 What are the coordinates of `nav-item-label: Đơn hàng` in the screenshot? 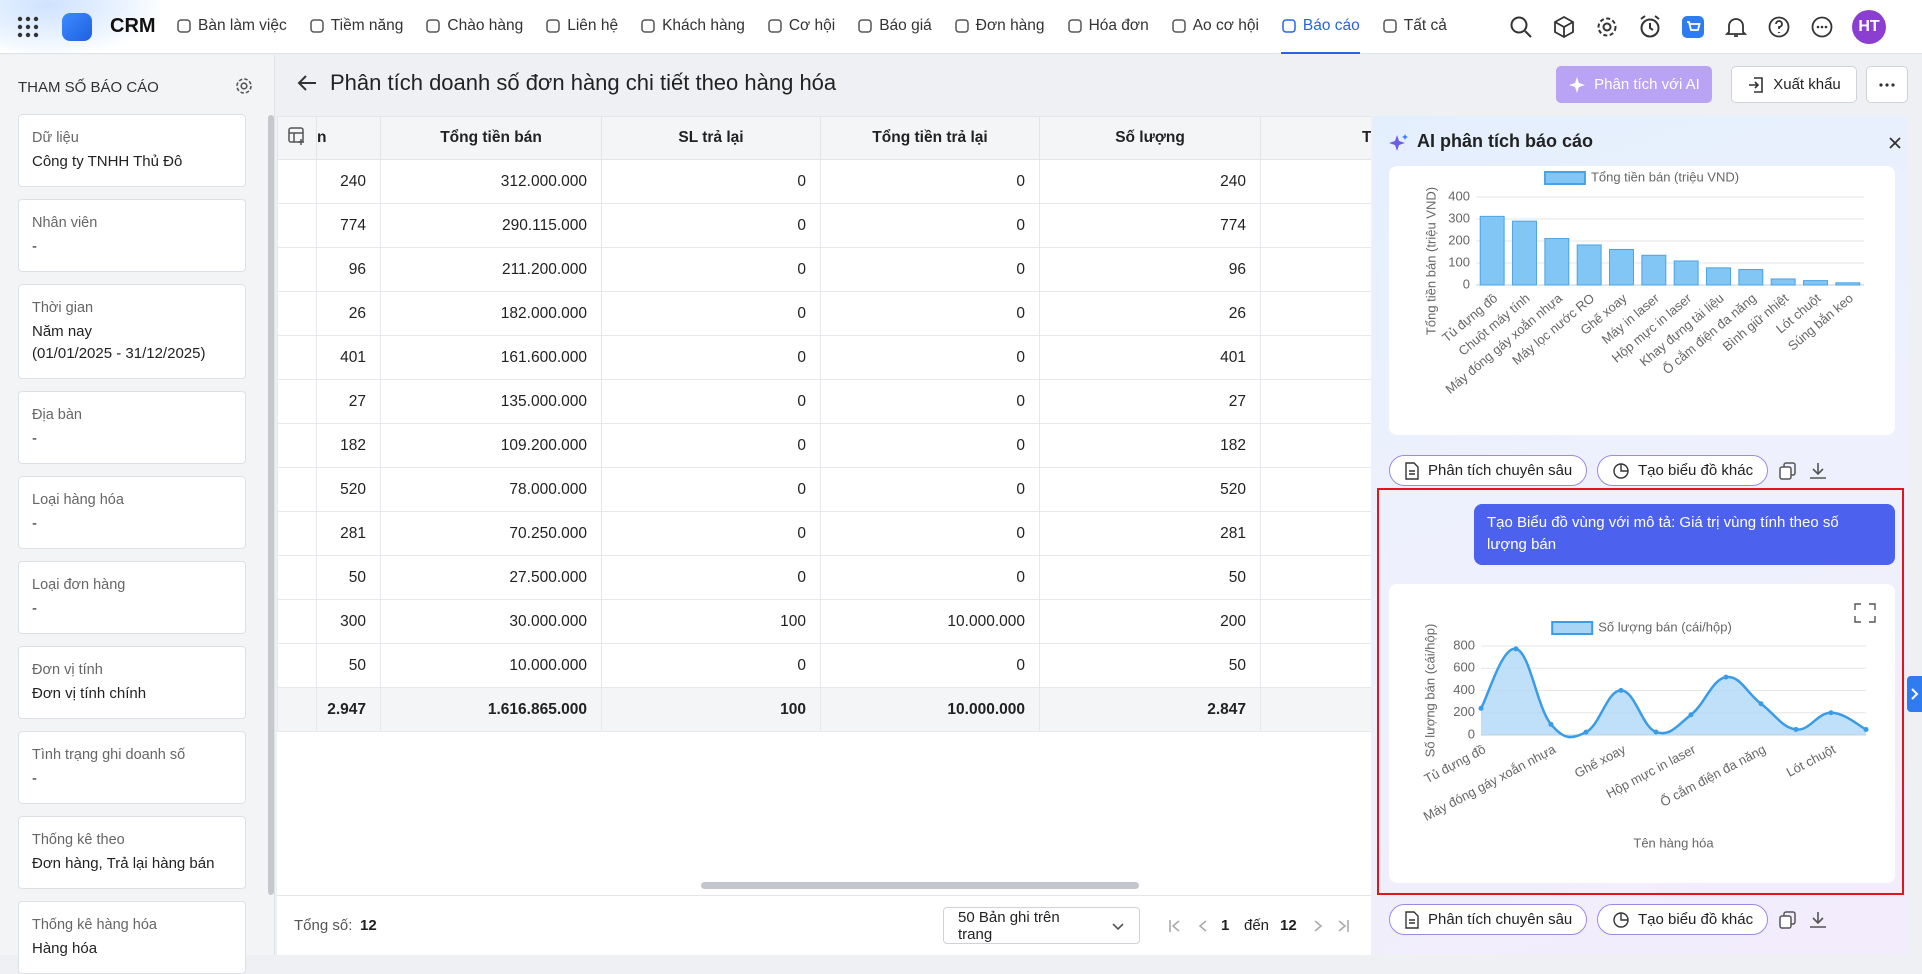 It's located at (1010, 25).